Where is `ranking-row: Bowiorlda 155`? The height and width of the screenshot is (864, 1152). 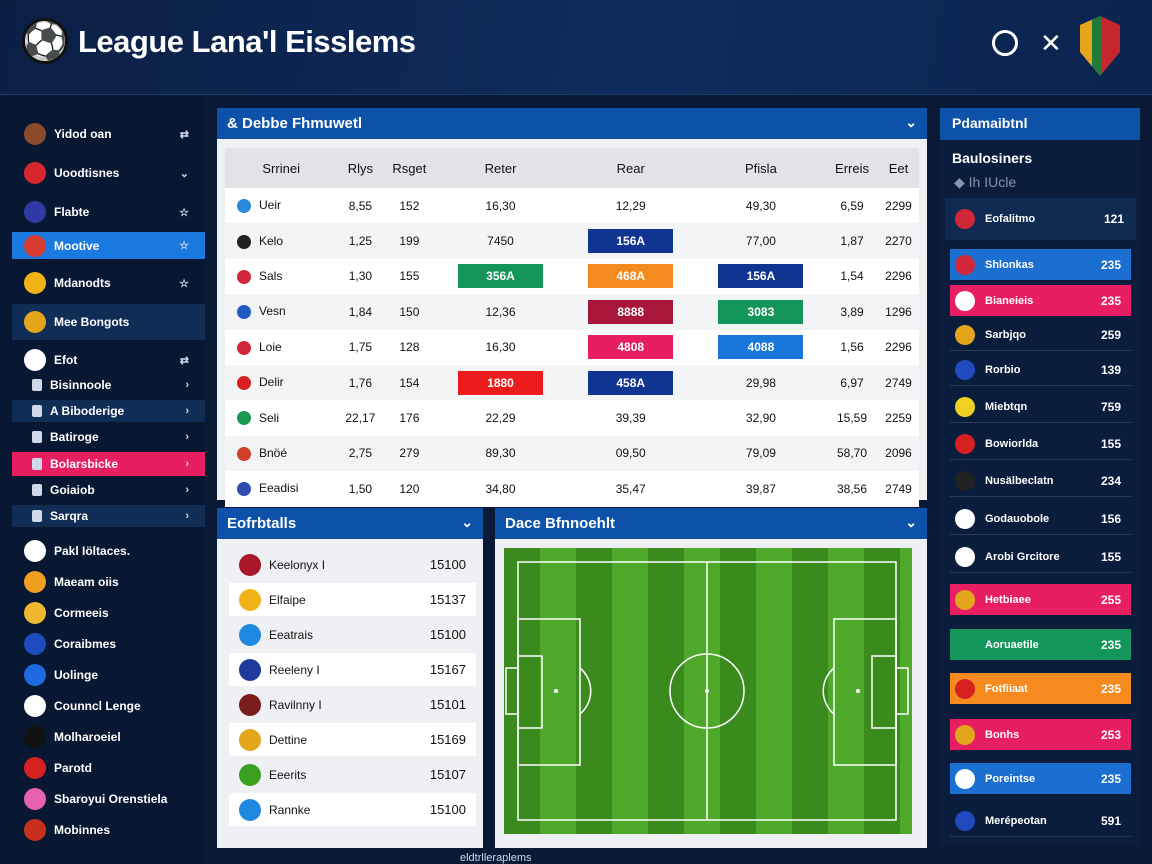 ranking-row: Bowiorlda 155 is located at coordinates (1040, 444).